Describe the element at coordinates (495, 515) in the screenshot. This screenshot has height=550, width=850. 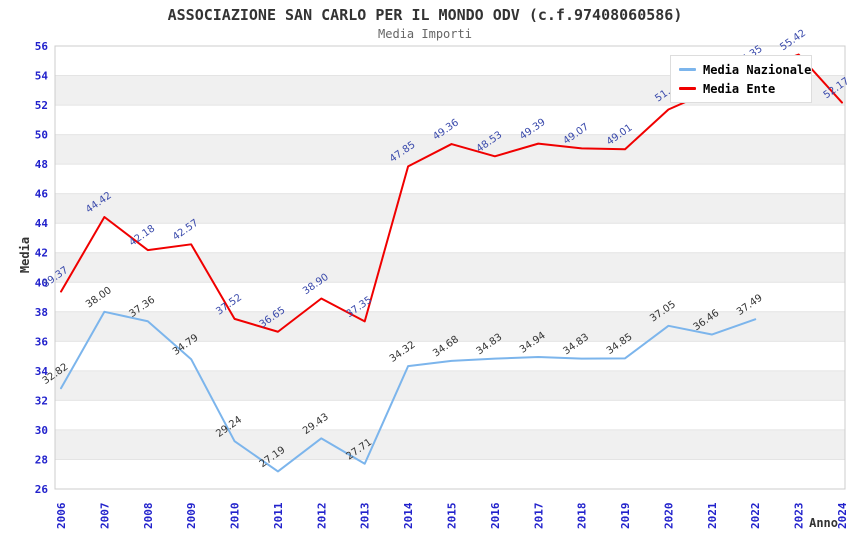
I see `x-tick-label: 2016` at that location.